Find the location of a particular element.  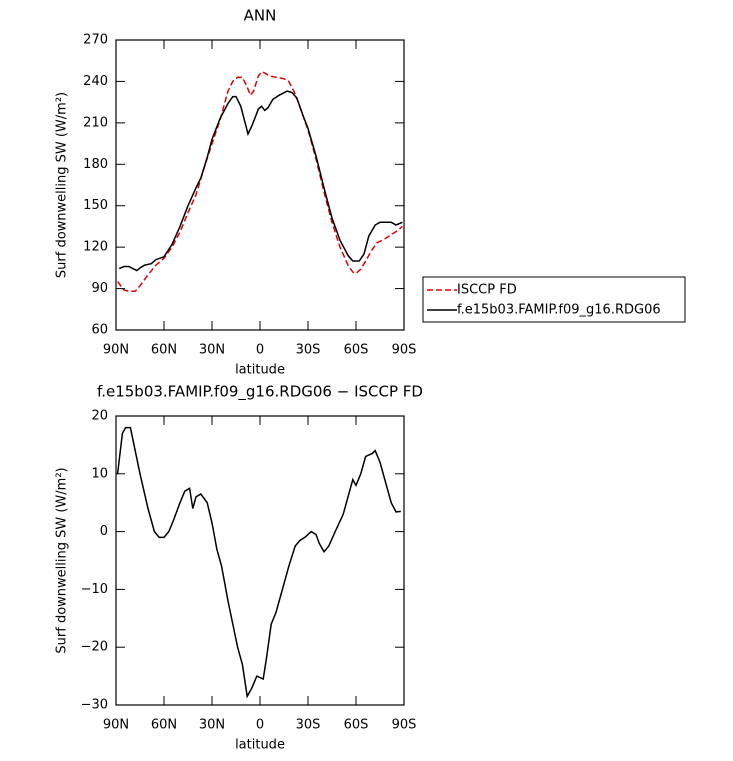

y-tick-label: 60 is located at coordinates (99, 330).